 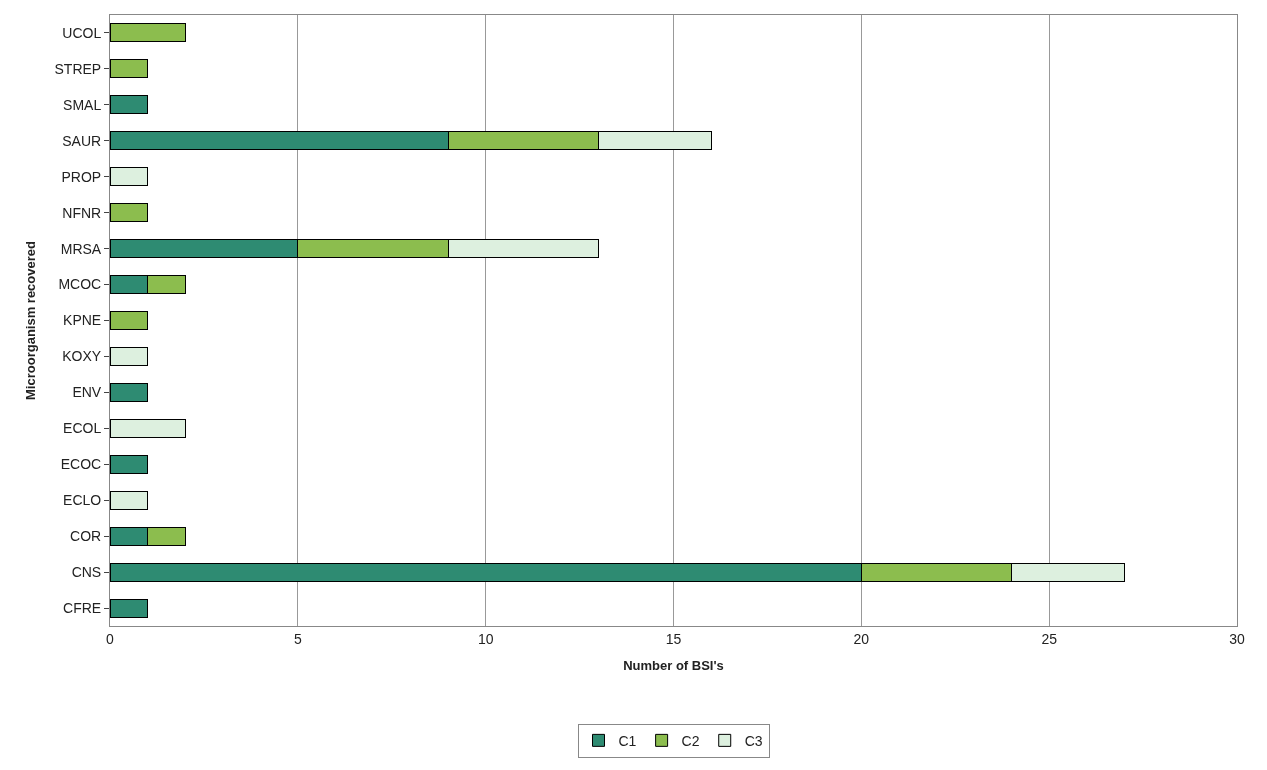 I want to click on y-tick-label: CFRE, so click(x=82, y=607).